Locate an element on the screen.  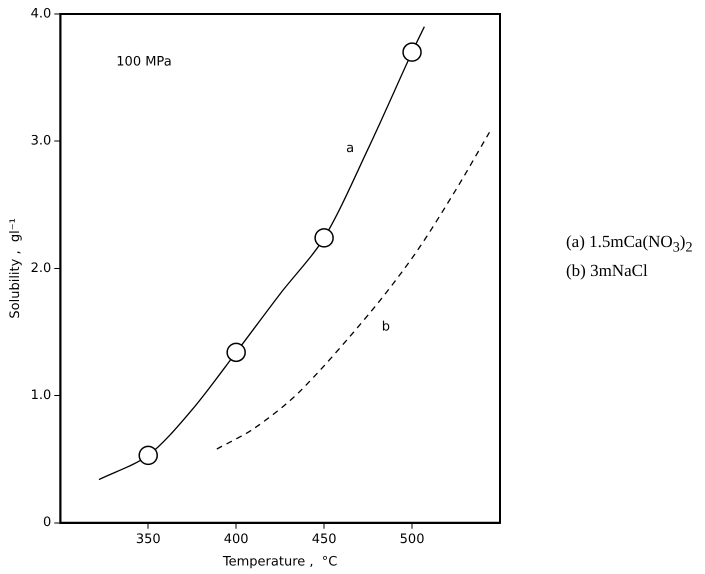
x-tick-label: 450 is located at coordinates (324, 539).